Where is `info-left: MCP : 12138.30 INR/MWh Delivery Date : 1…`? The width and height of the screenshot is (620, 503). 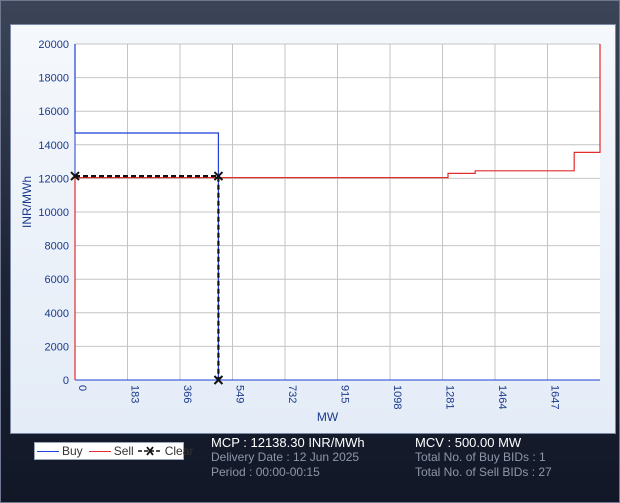 info-left: MCP : 12138.30 INR/MWh Delivery Date : 1… is located at coordinates (288, 457).